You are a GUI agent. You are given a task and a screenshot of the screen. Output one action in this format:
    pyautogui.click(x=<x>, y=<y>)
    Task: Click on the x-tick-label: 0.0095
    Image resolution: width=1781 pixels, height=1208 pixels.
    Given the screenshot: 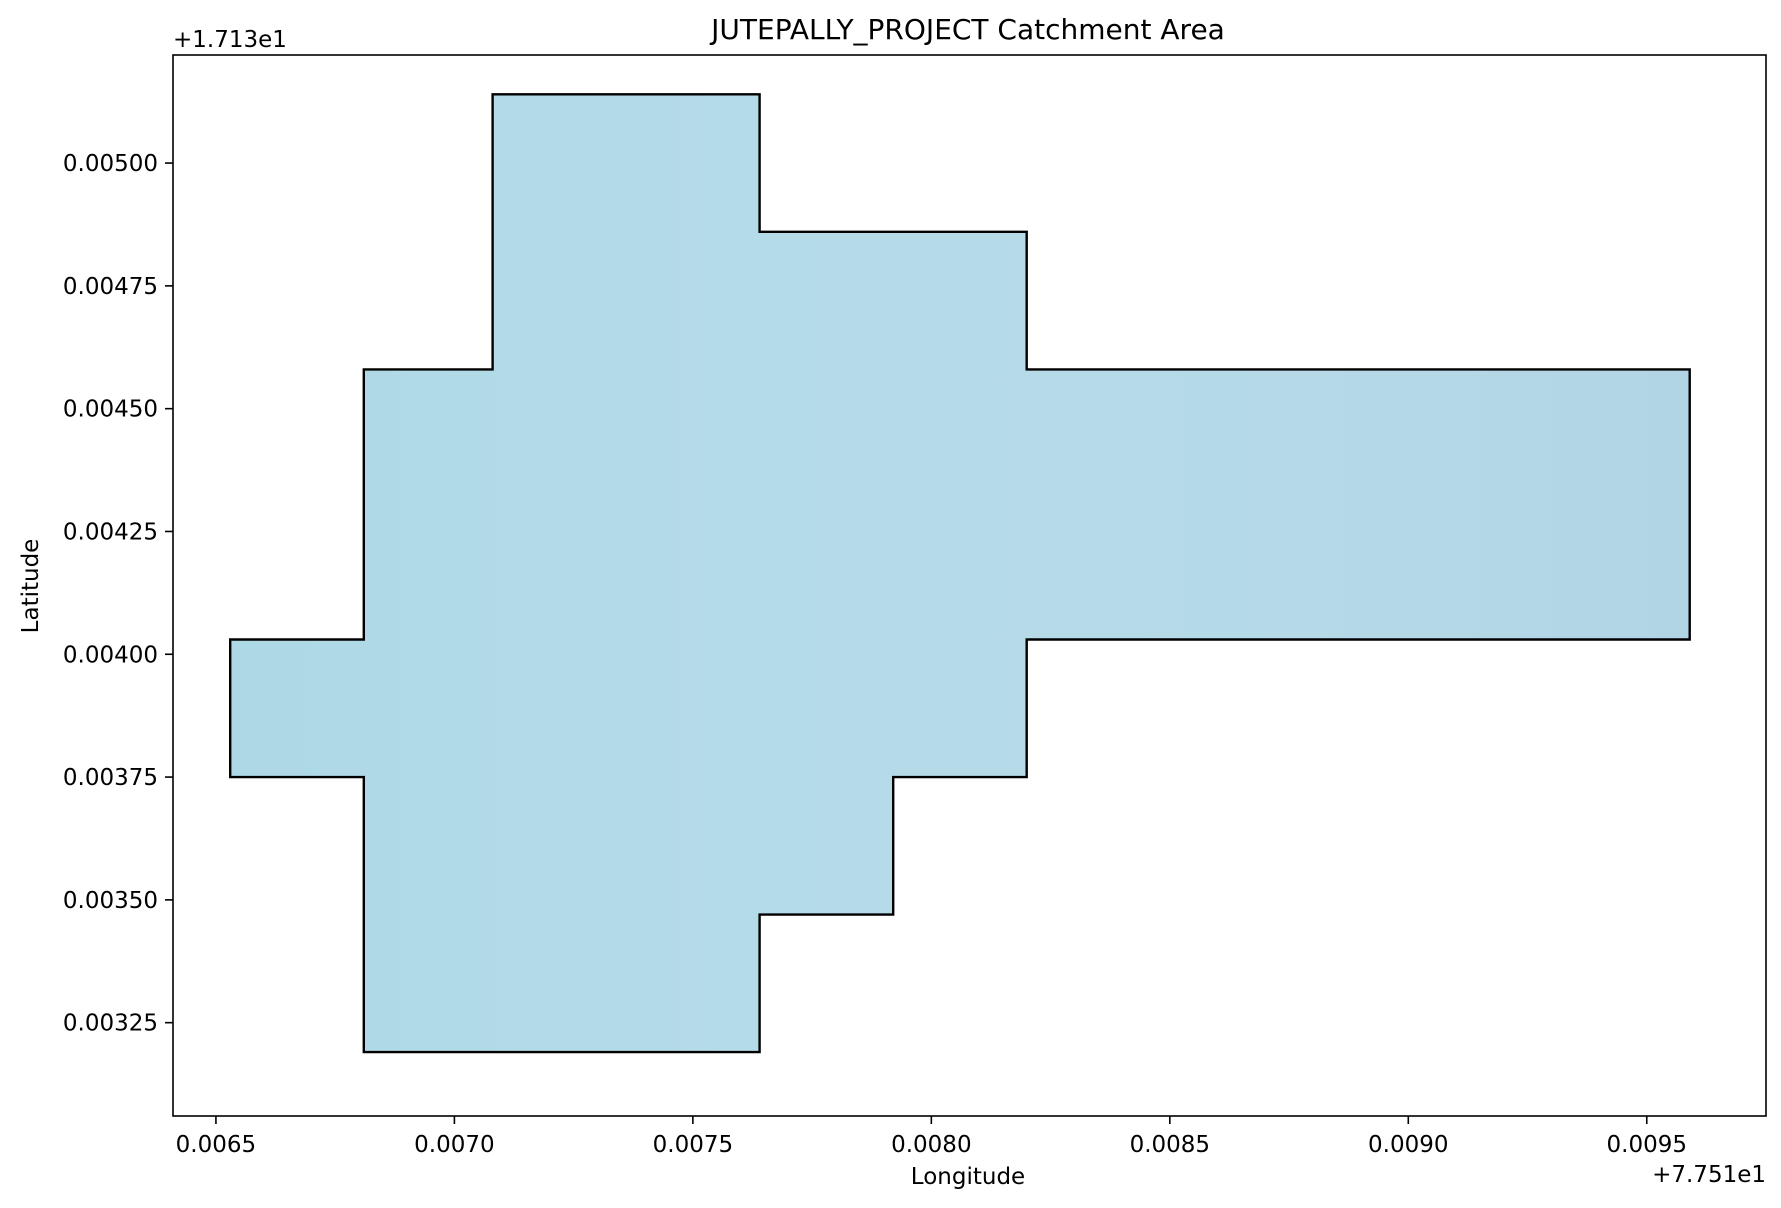 What is the action you would take?
    pyautogui.click(x=1647, y=1145)
    